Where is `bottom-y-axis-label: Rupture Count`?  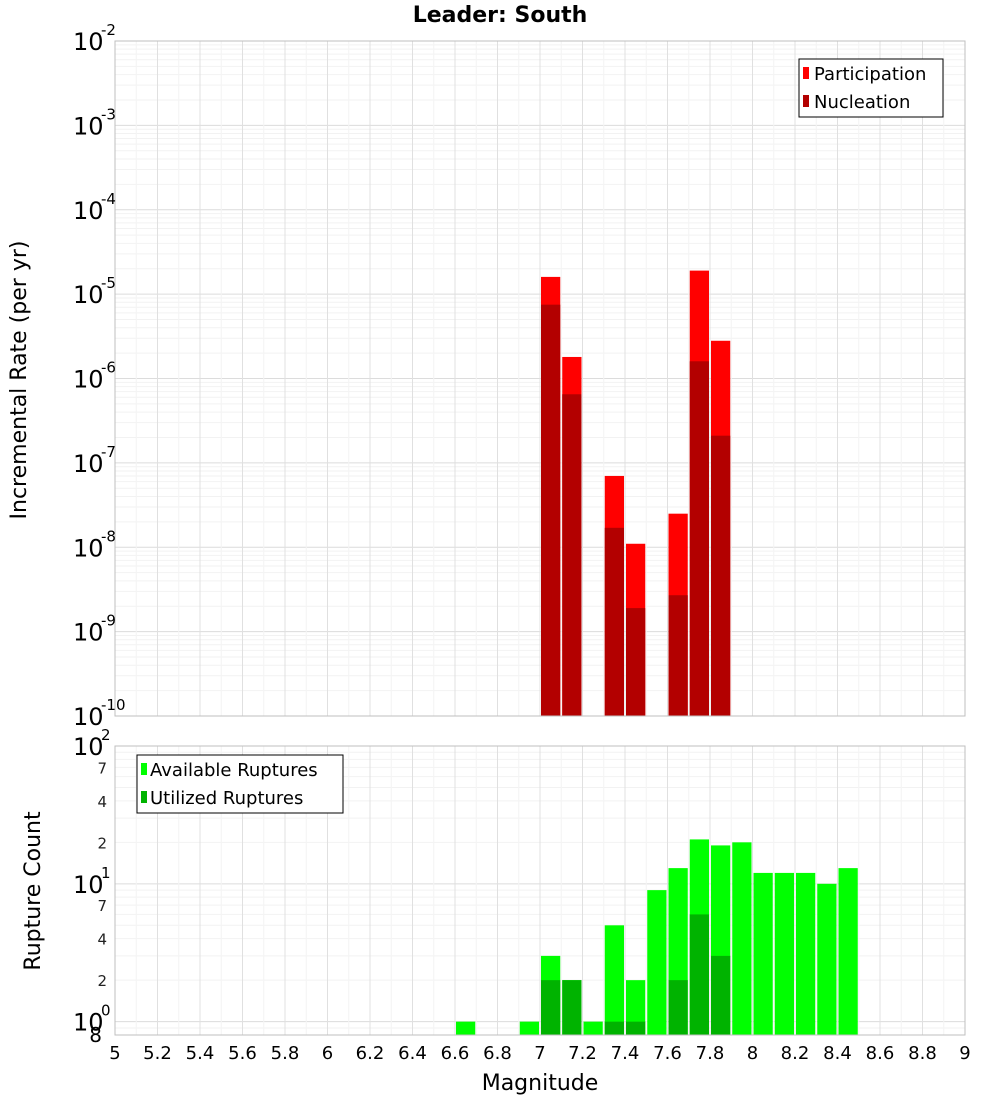 bottom-y-axis-label: Rupture Count is located at coordinates (33, 891).